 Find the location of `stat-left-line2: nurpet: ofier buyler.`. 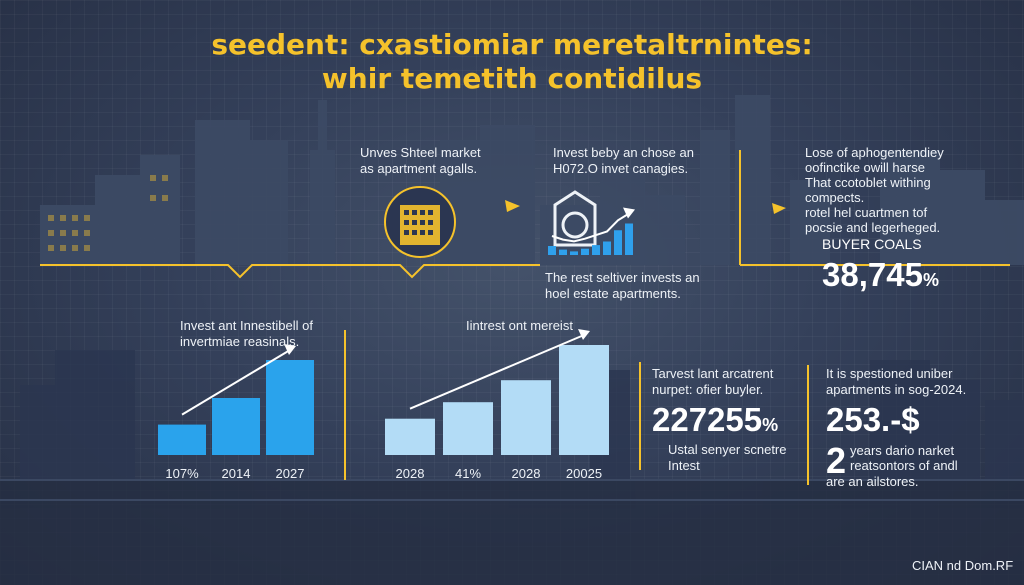

stat-left-line2: nurpet: ofier buyler. is located at coordinates (708, 389).